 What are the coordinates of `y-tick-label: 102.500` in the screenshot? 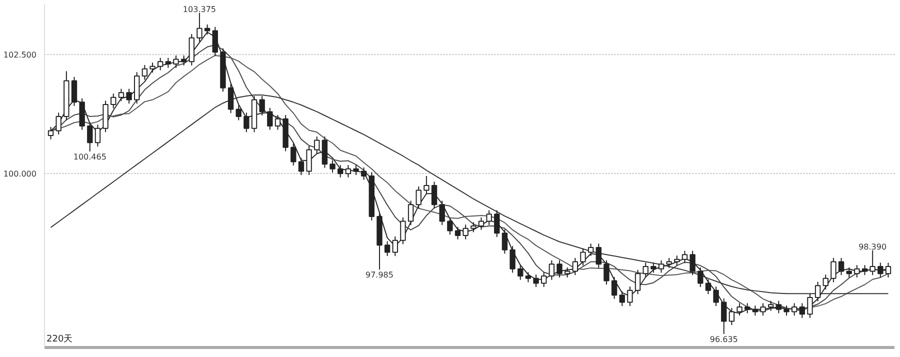 It's located at (20, 55).